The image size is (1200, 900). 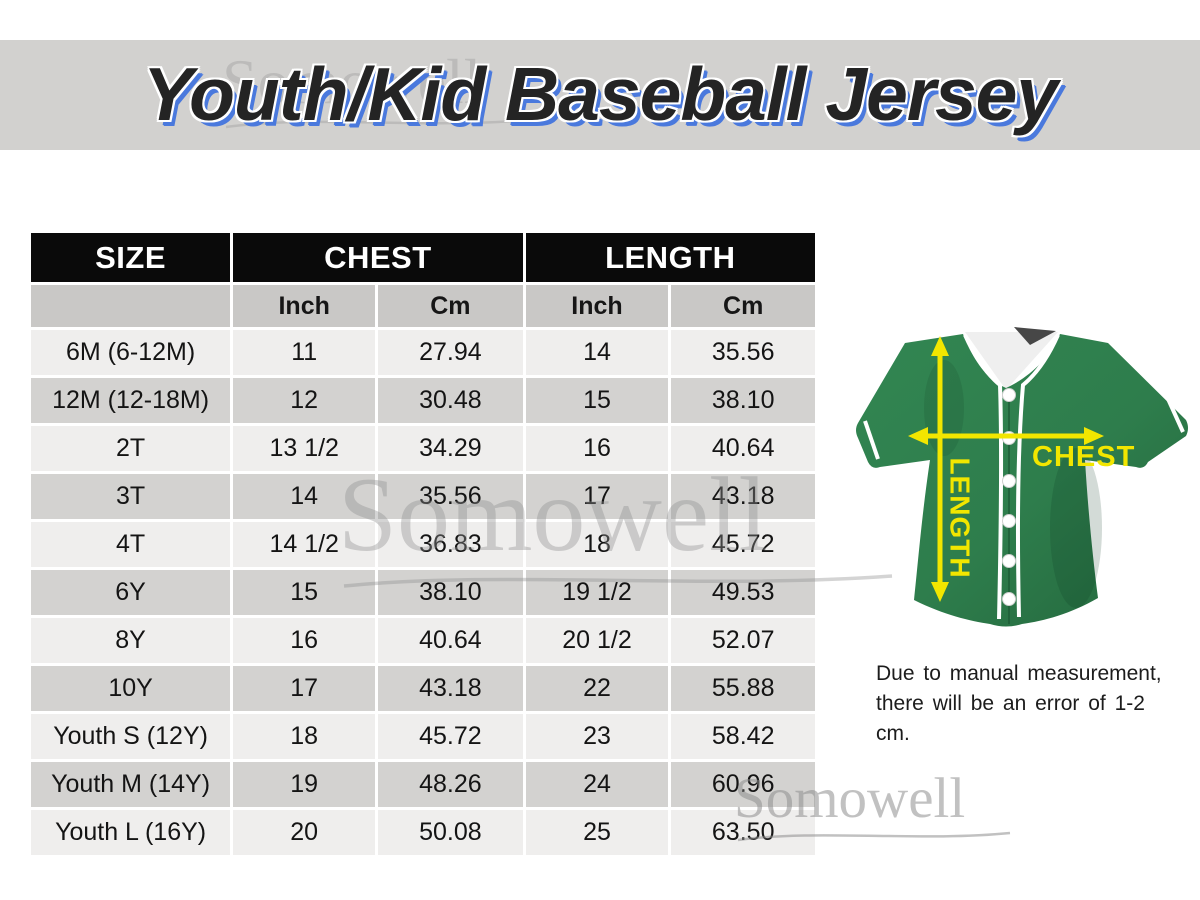 I want to click on table-header-row: SIZE CHEST LENGTH, so click(x=423, y=257).